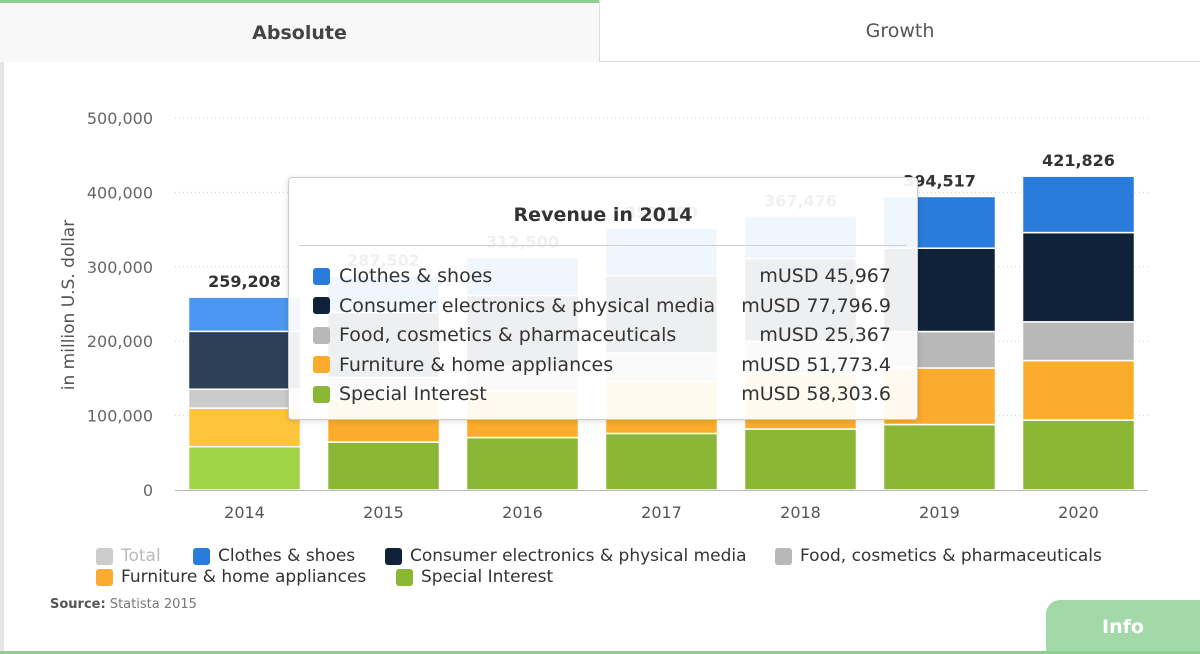 The height and width of the screenshot is (654, 1200). What do you see at coordinates (578, 556) in the screenshot?
I see `legend-label: Consumer electronics & physical media` at bounding box center [578, 556].